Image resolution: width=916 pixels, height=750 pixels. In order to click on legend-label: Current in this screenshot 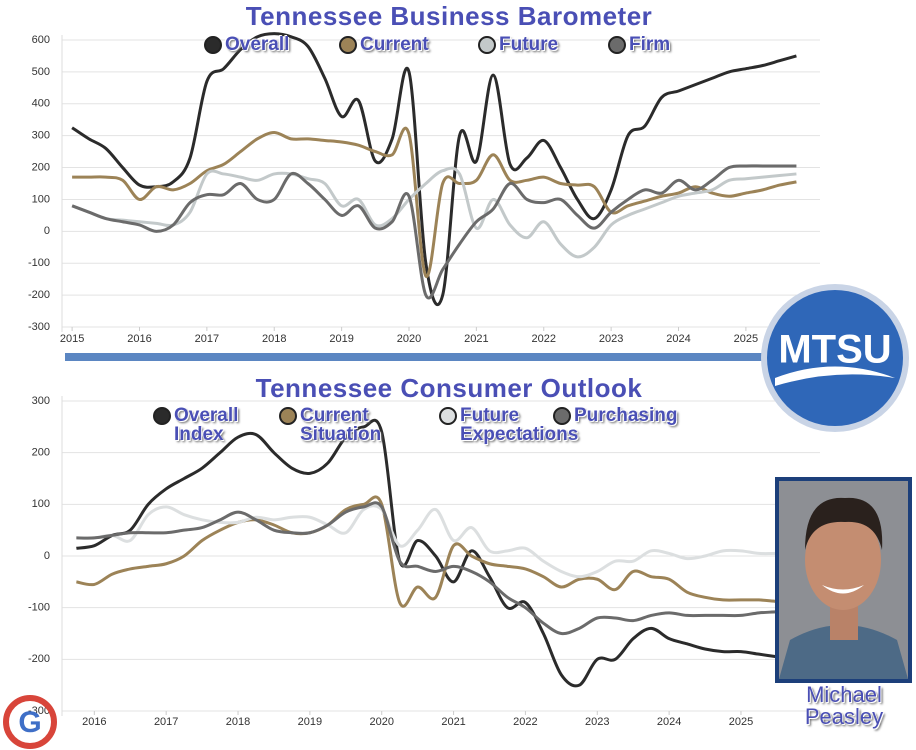, I will do `click(394, 44)`.